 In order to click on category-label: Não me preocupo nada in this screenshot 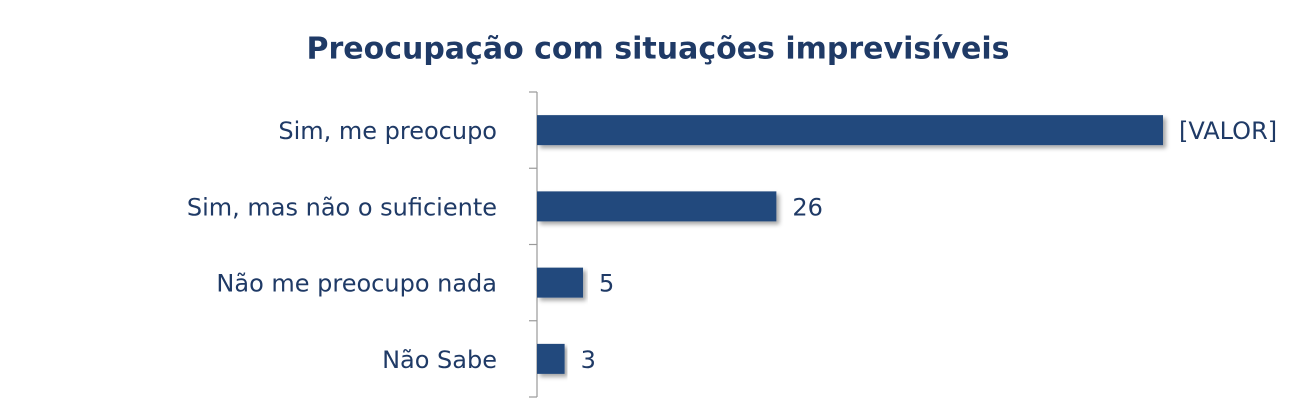, I will do `click(356, 284)`.